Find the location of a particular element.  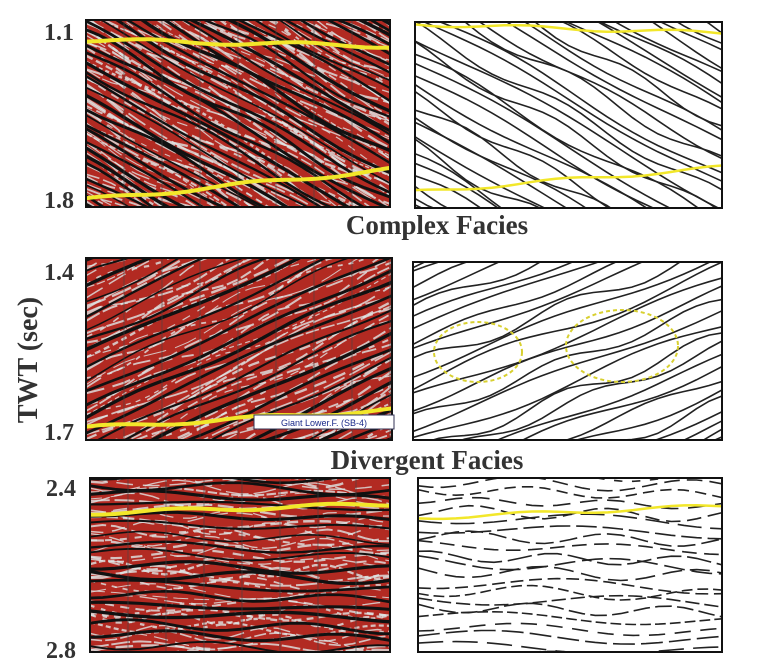

annotation: Giant Lower.F. (SB-4) is located at coordinates (324, 423).